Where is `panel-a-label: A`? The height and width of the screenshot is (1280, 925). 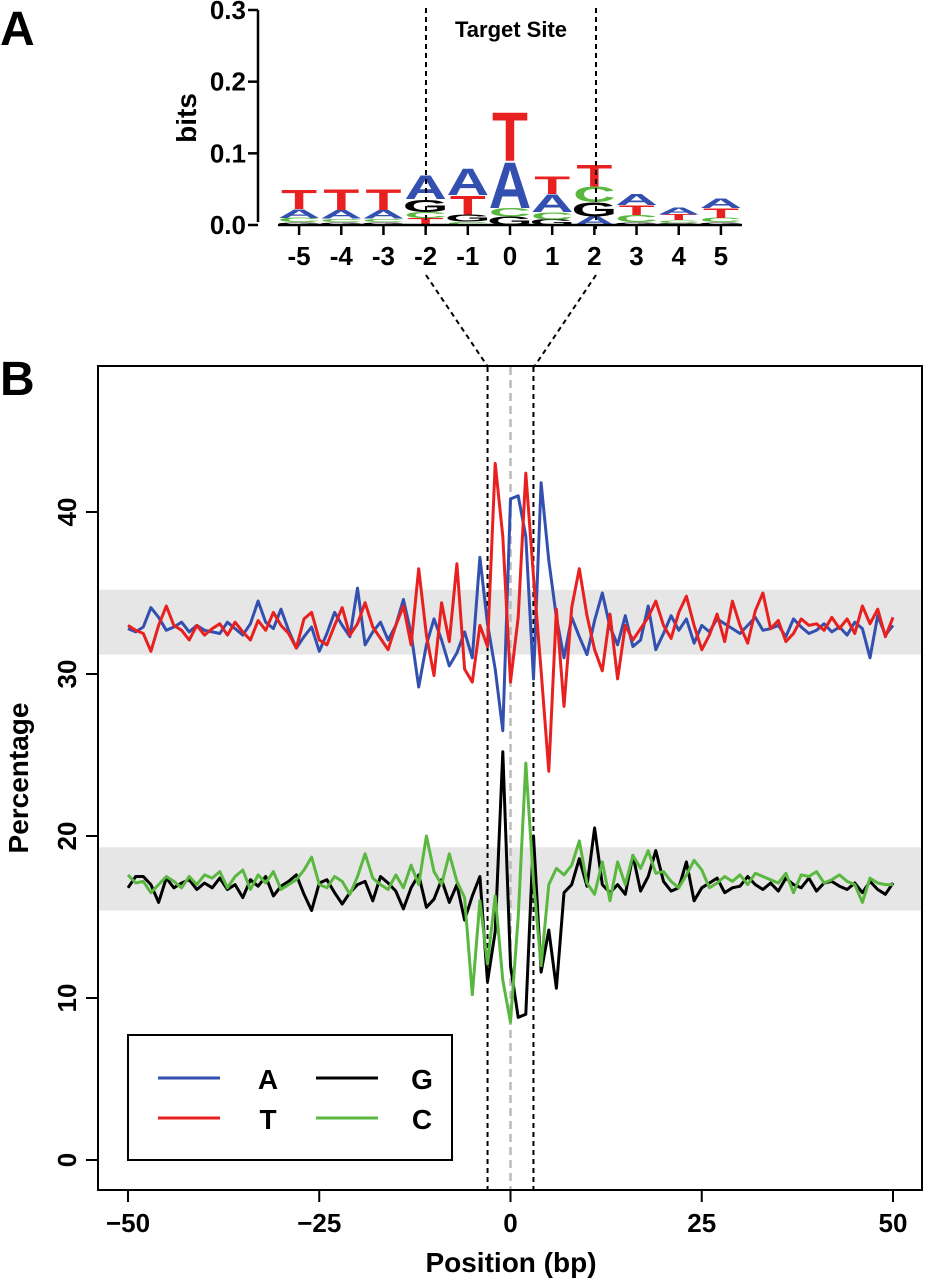
panel-a-label: A is located at coordinates (17, 29).